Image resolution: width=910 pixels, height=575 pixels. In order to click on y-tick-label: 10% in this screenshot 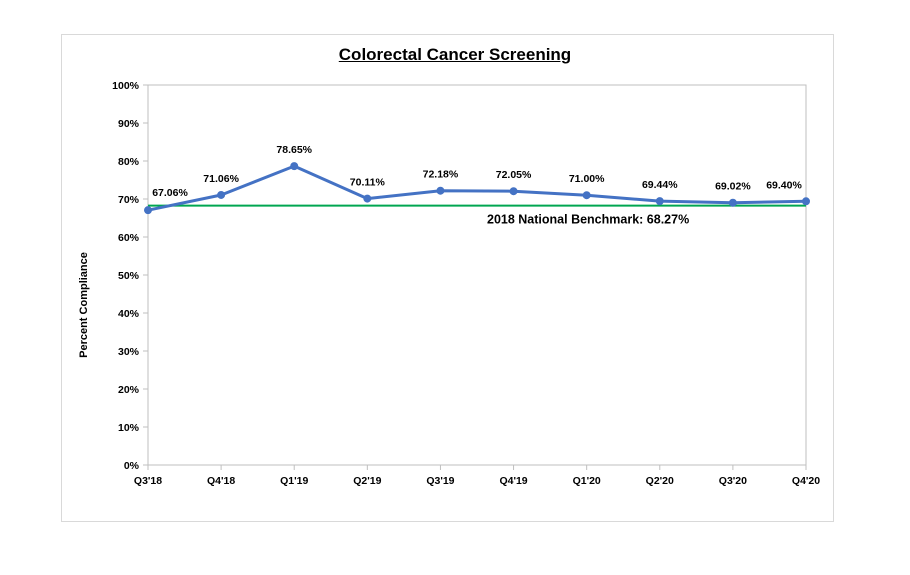, I will do `click(129, 428)`.